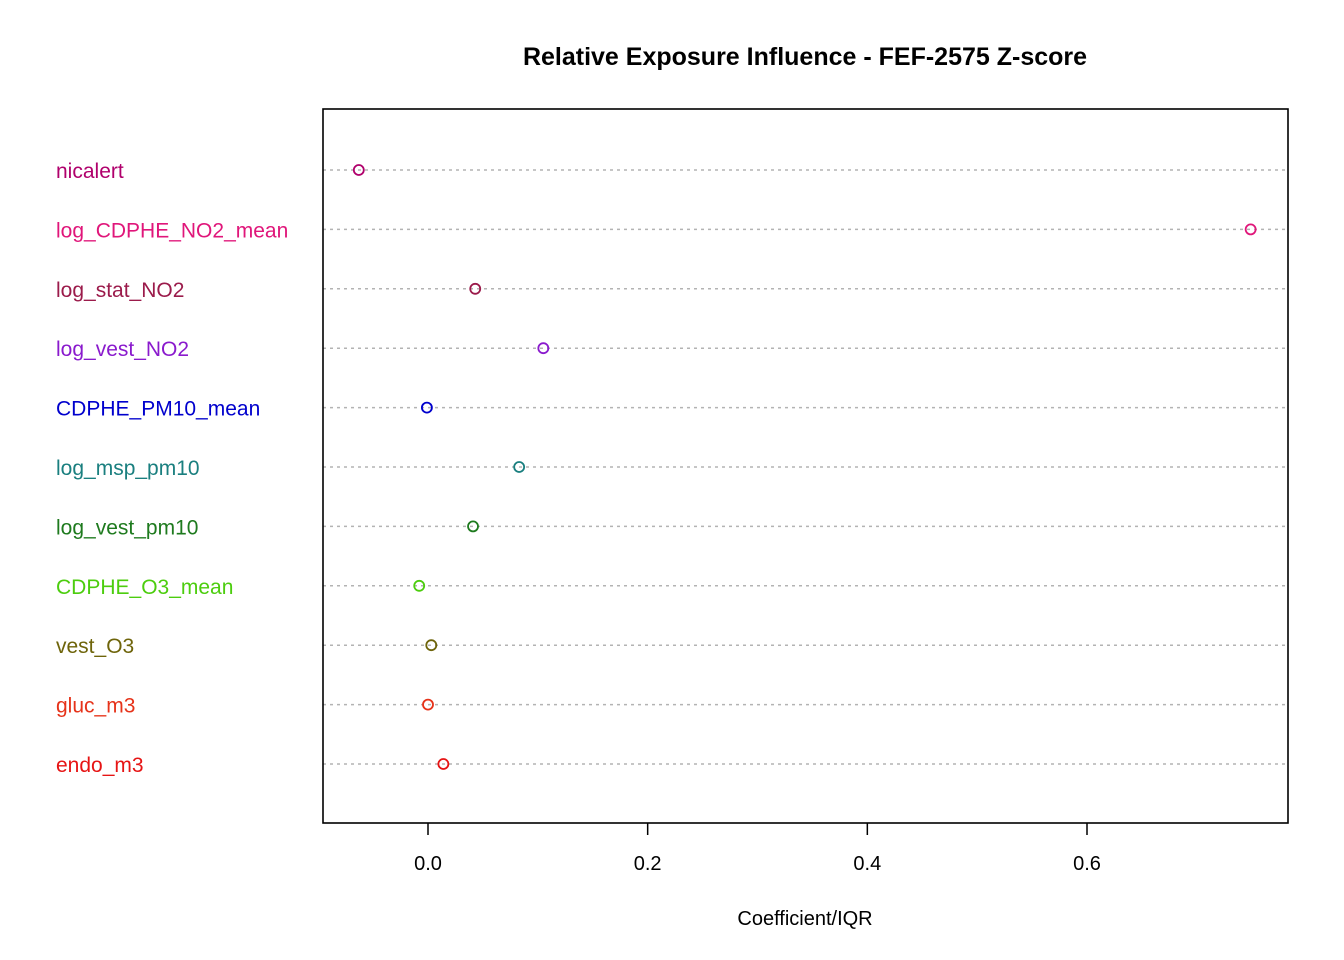 This screenshot has height=960, width=1344. I want to click on category-label: log_msp_pm10, so click(128, 468).